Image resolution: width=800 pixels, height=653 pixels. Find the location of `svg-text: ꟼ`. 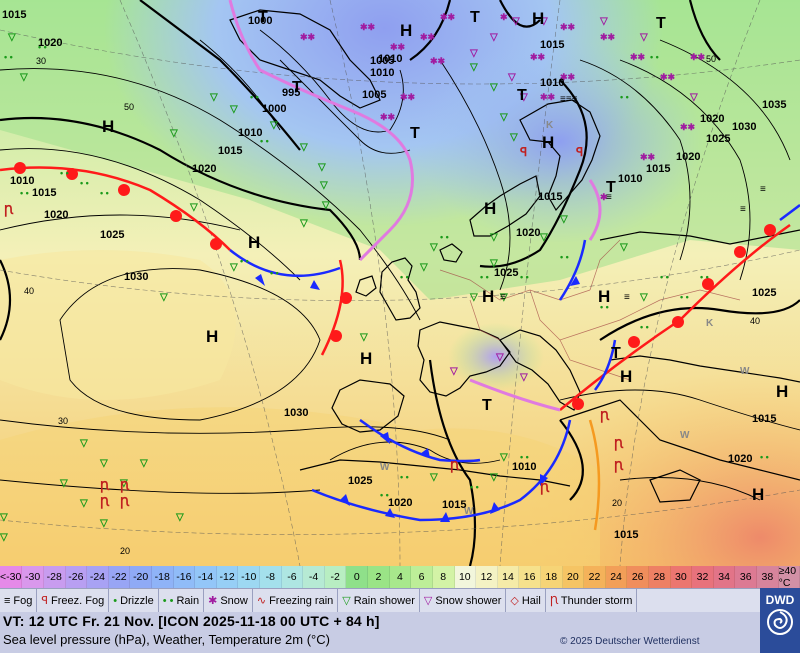

svg-text: ꟼ is located at coordinates (579, 152).